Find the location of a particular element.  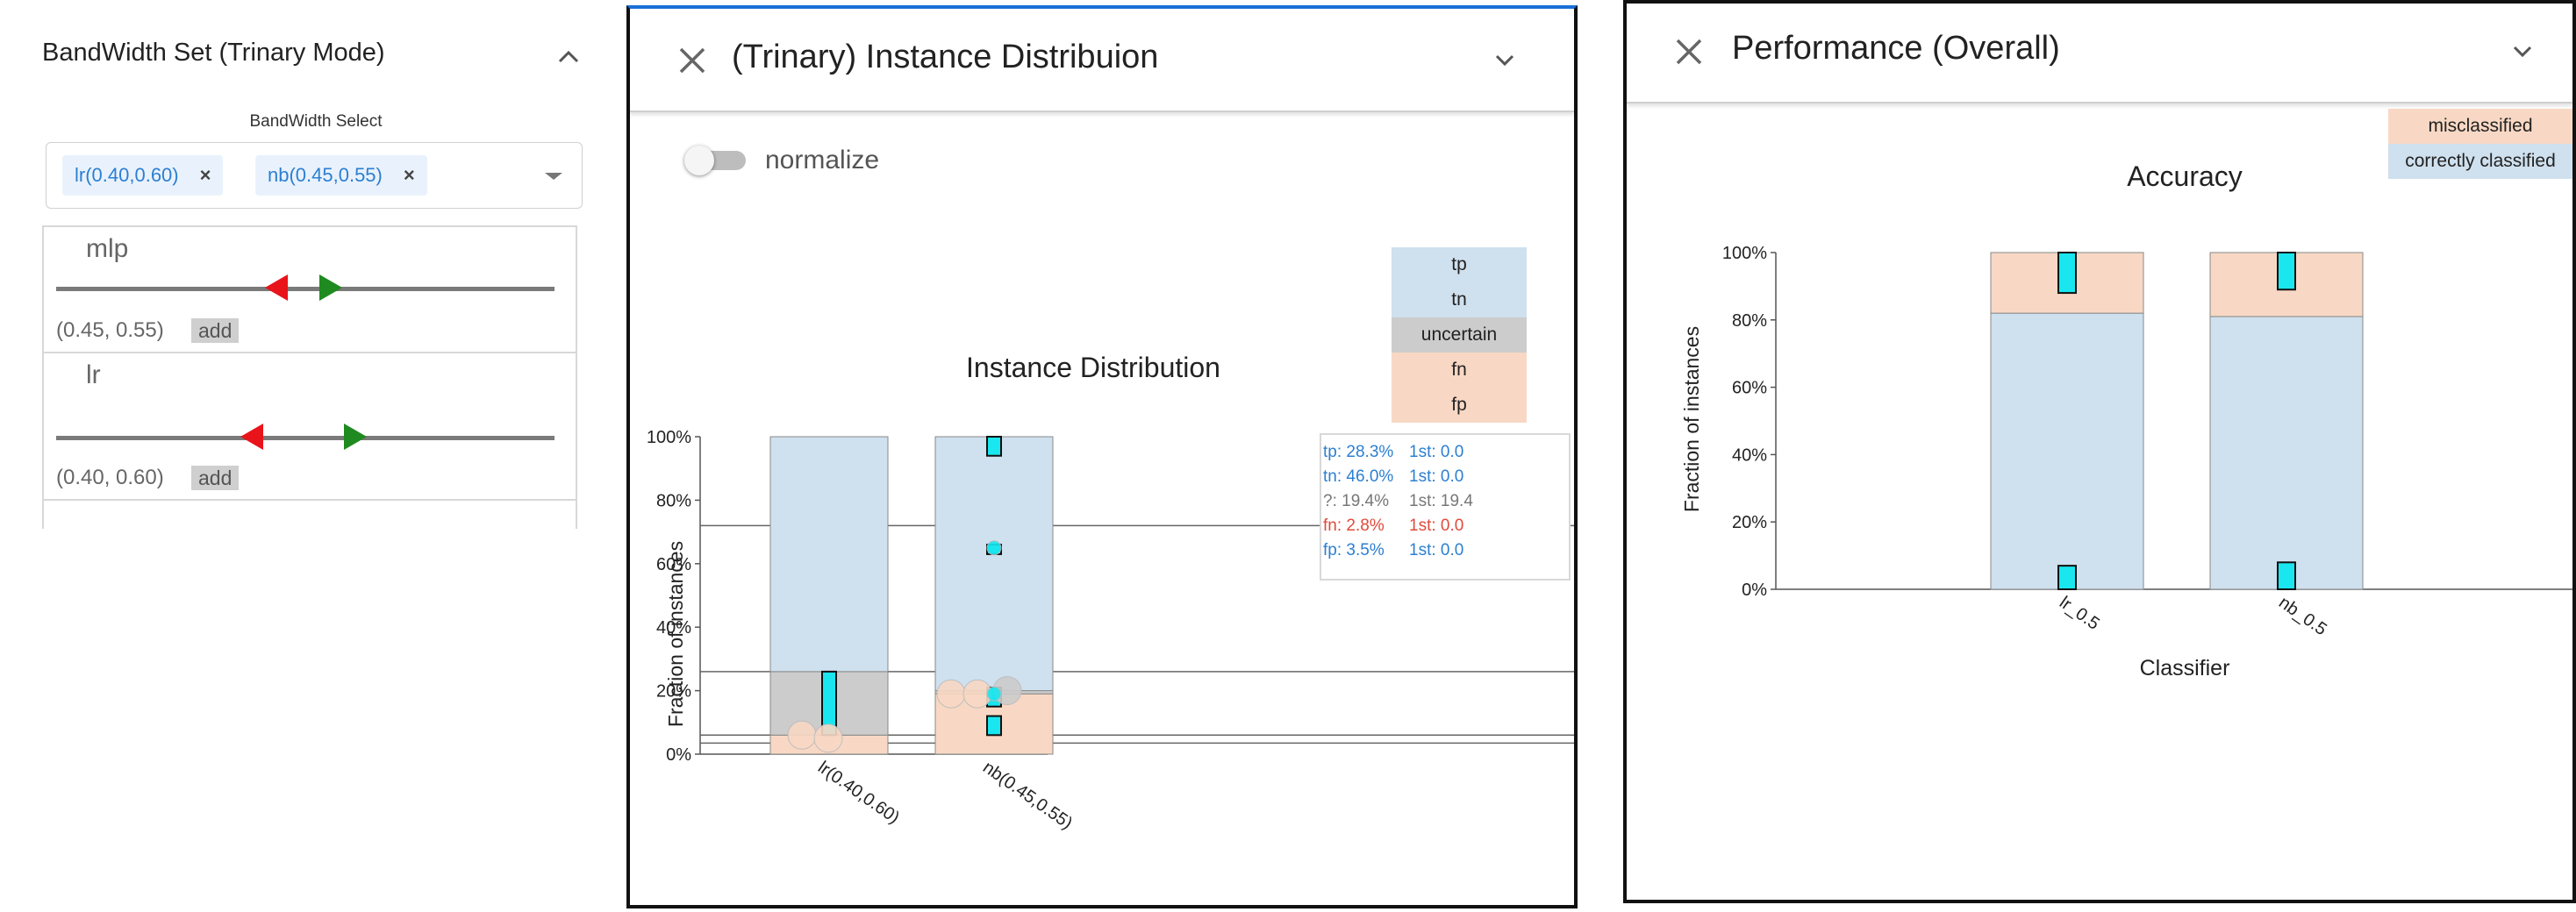

slider-card-lr: lr (0.40, 0.60) add is located at coordinates (309, 426).